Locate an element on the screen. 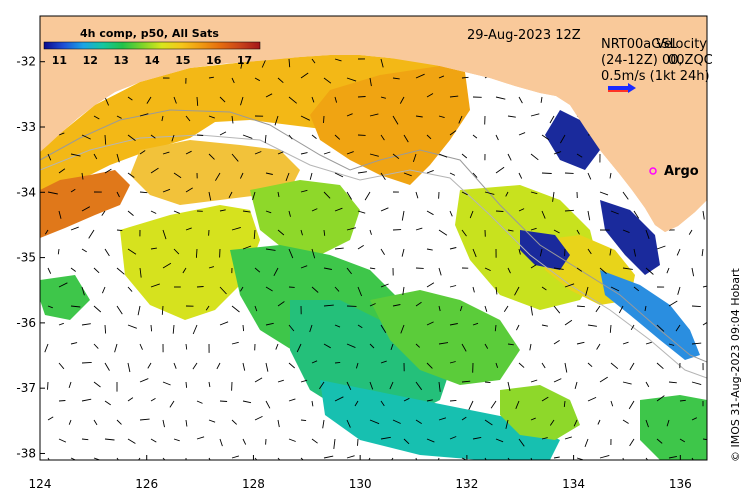 Image resolution: width=750 pixels, height=496 pixels. y-tick-label: -37 is located at coordinates (26, 388).